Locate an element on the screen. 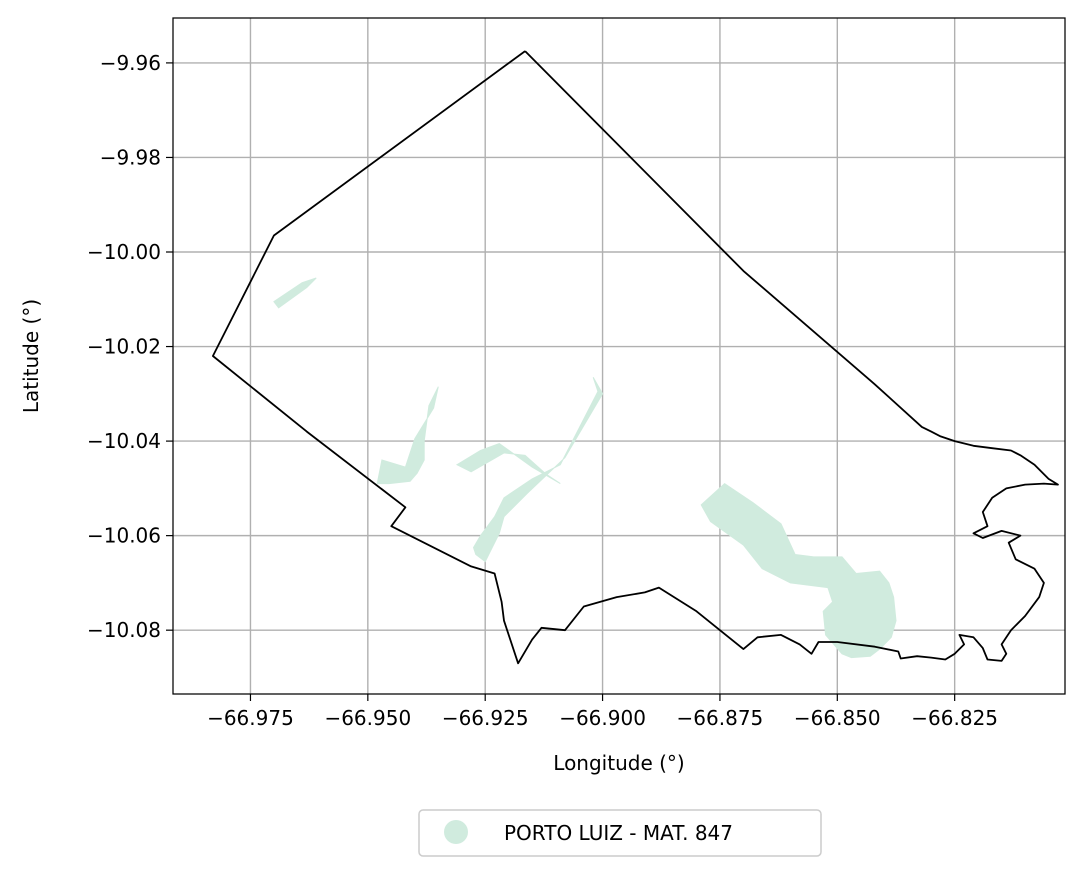 The height and width of the screenshot is (876, 1085). x-tick-label: −66.850 is located at coordinates (837, 718).